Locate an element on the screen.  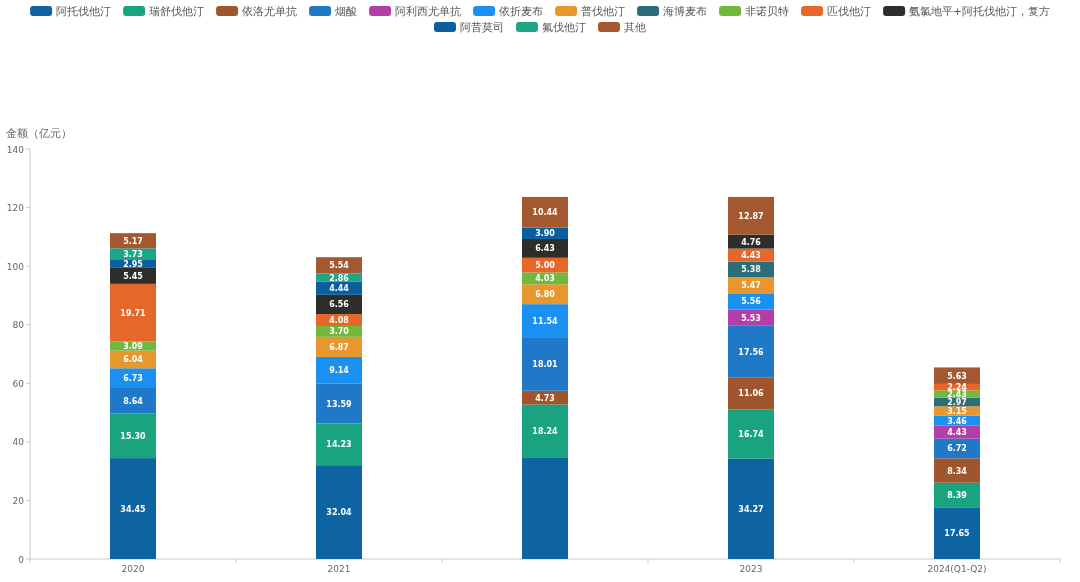
legend-label: 匹伐他汀 is located at coordinates (849, 11).